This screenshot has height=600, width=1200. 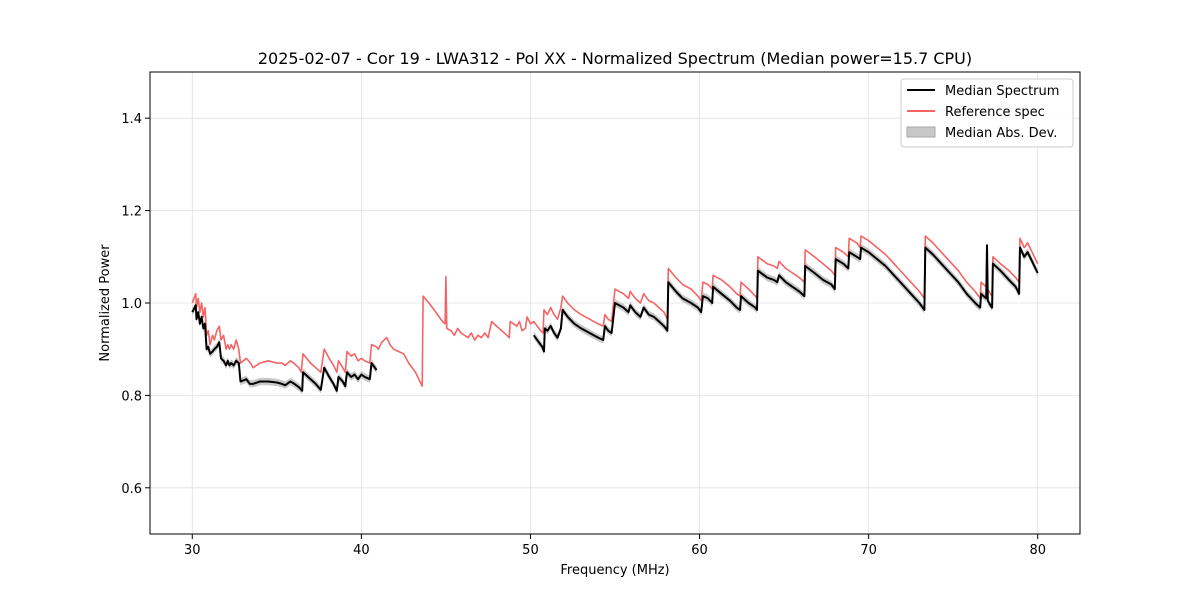 What do you see at coordinates (699, 550) in the screenshot?
I see `x-tick-label: 60` at bounding box center [699, 550].